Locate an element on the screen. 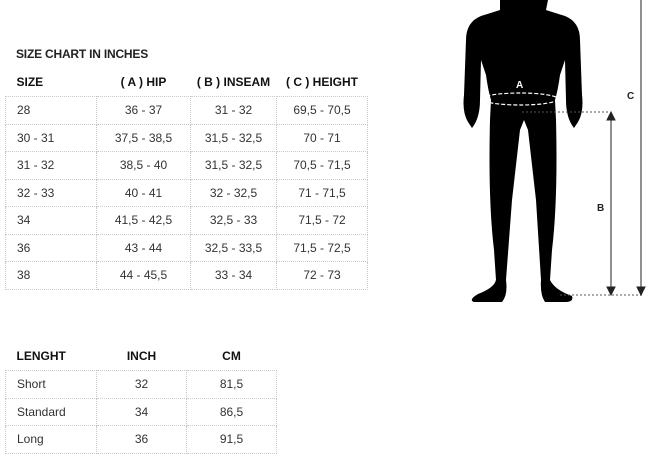 This screenshot has width=654, height=467. inseam-cell: 32,5 - 33 is located at coordinates (233, 220).